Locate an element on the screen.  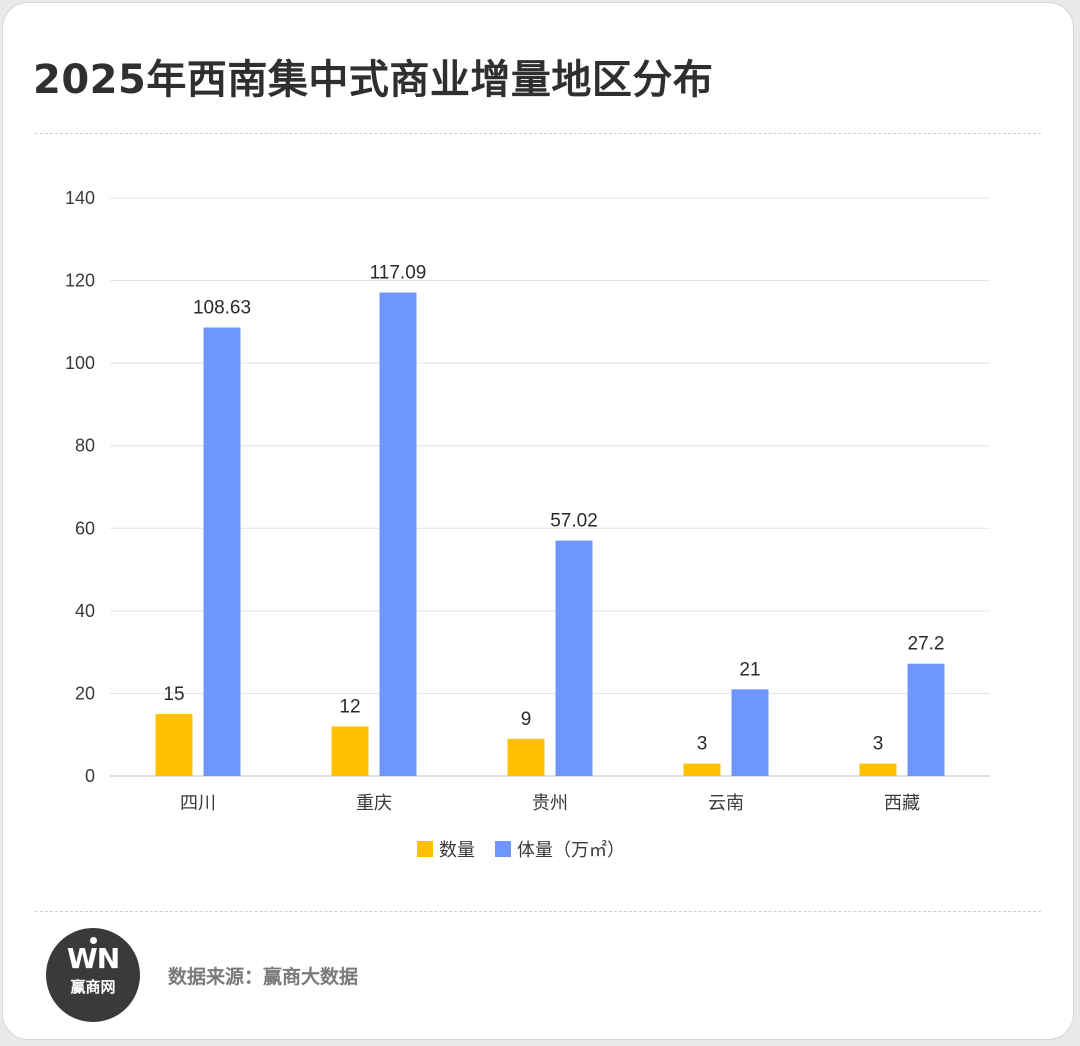
top-divider is located at coordinates (538, 133).